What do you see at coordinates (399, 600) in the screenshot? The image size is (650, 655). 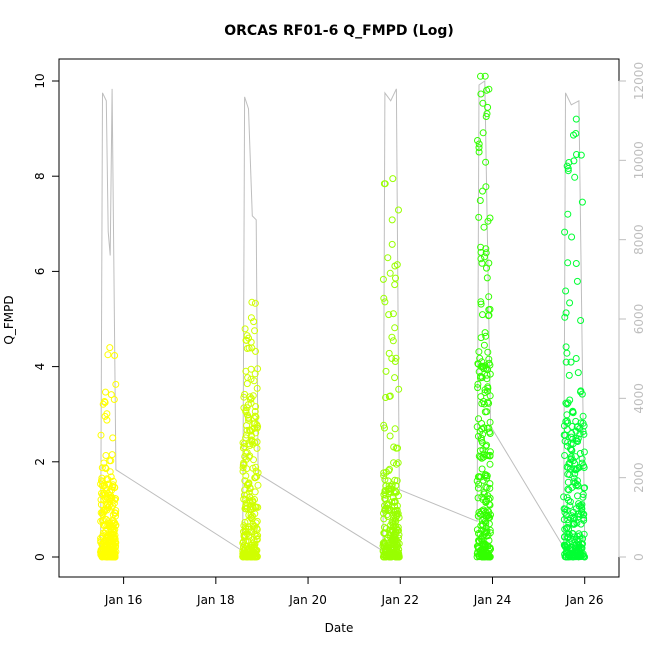 I see `x-tick-label: Jan 22` at bounding box center [399, 600].